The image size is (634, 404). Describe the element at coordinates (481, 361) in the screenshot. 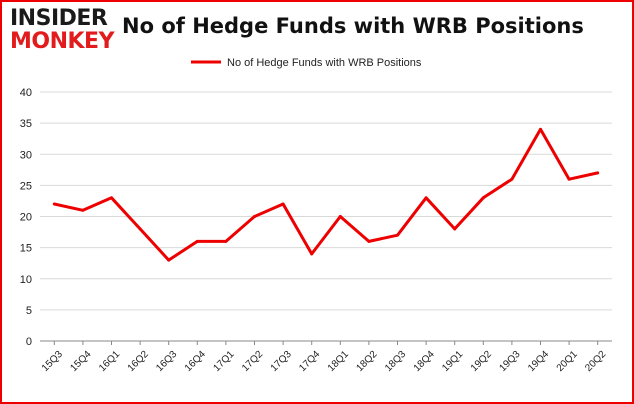

I see `x-tick-label: 19Q2` at that location.